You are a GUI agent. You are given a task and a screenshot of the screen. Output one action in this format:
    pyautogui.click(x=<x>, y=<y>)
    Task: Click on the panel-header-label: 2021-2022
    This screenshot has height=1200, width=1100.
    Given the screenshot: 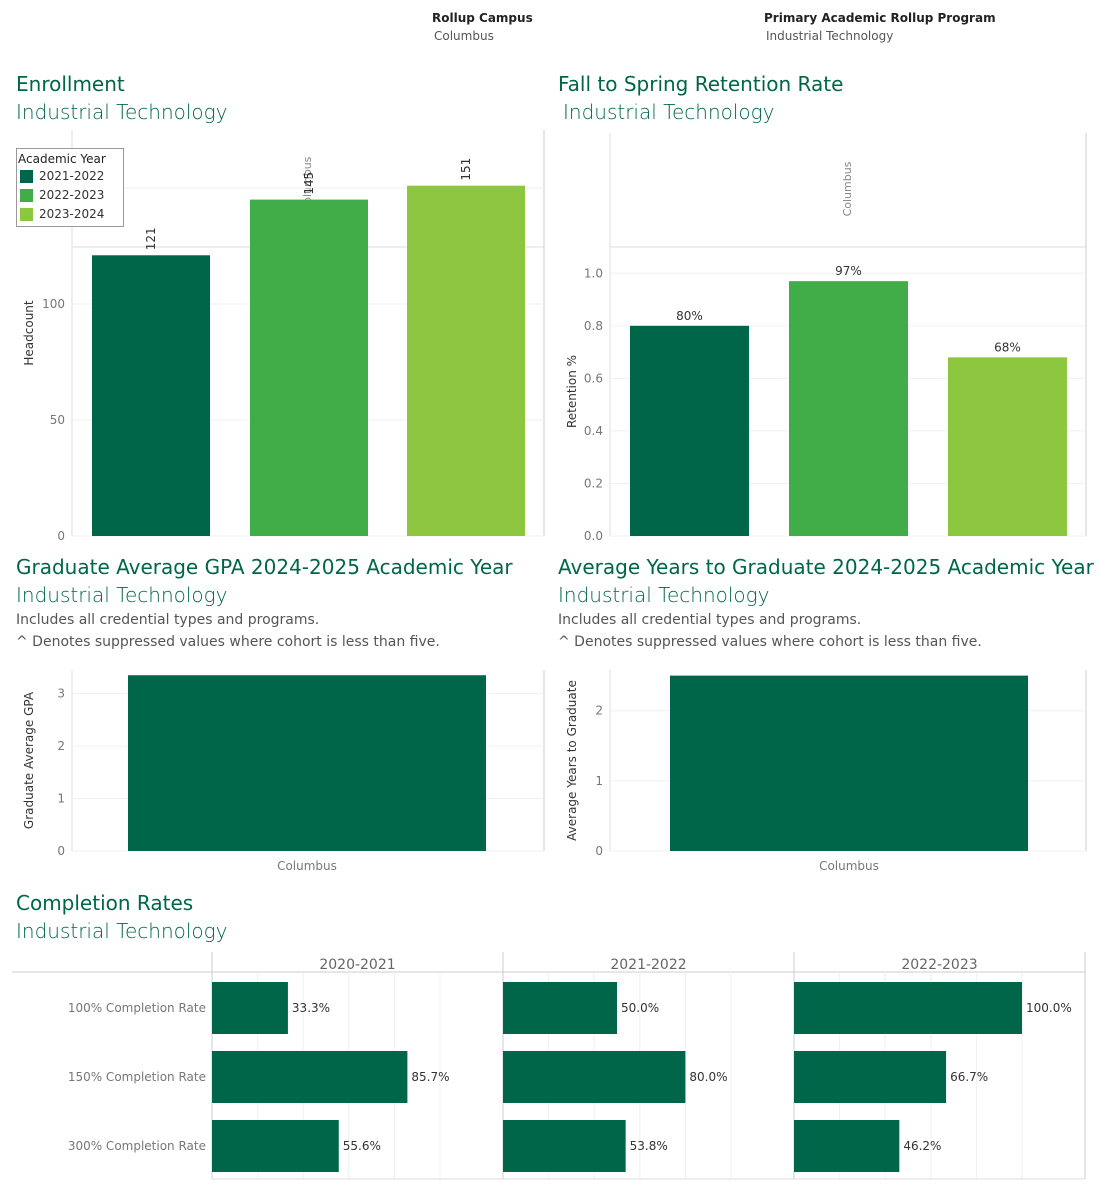 What is the action you would take?
    pyautogui.click(x=648, y=965)
    